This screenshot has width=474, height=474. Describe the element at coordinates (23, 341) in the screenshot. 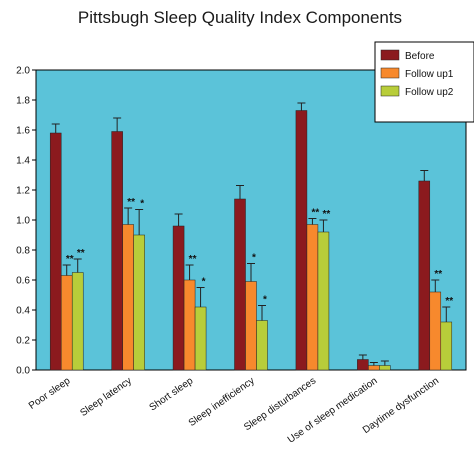

I see `y-tick-label: 0.2` at that location.